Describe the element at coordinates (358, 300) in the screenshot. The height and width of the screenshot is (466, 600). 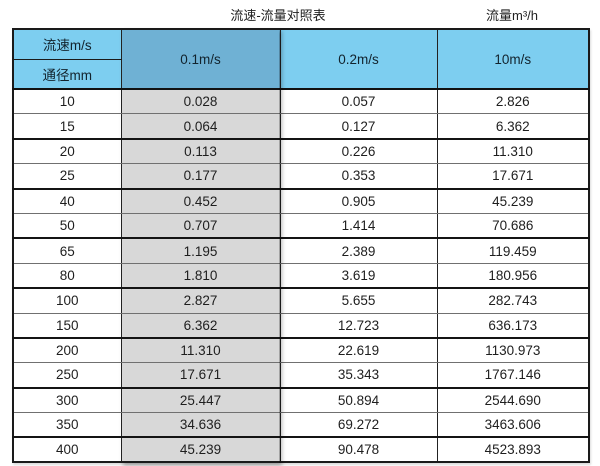
I see `flow-value-cell: 5.655` at that location.